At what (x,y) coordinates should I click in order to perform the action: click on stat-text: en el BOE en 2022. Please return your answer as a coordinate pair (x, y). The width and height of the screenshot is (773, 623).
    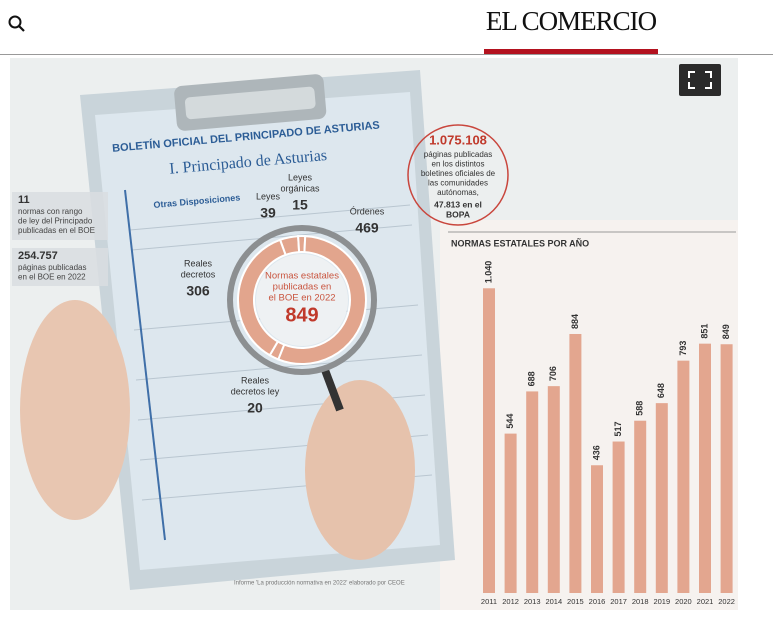
    Looking at the image, I should click on (52, 277).